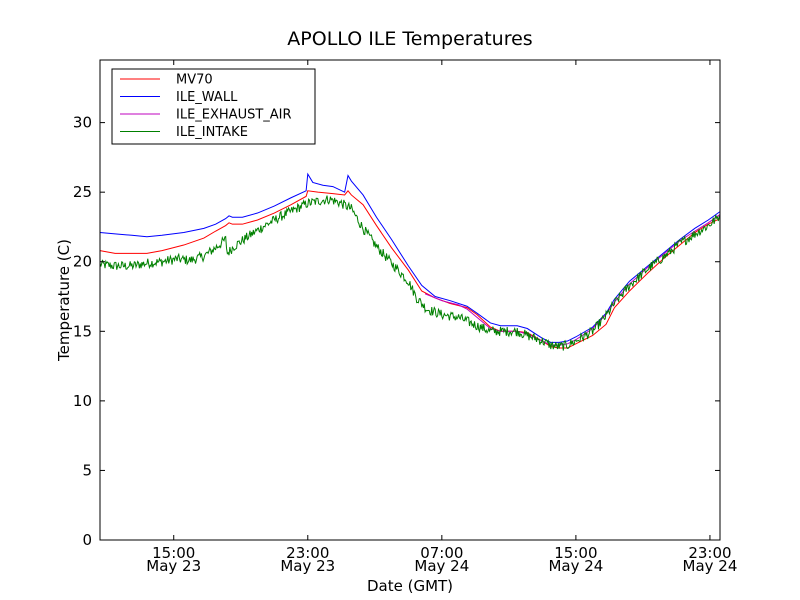  Describe the element at coordinates (212, 132) in the screenshot. I see `legend-label: ILE_INTAKE` at that location.